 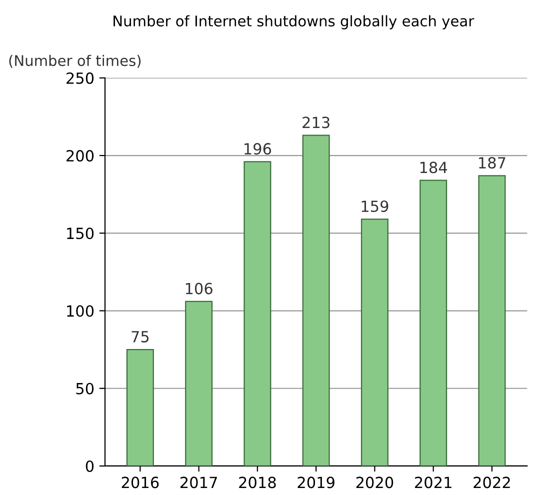 I want to click on data-label: 184, so click(x=434, y=168).